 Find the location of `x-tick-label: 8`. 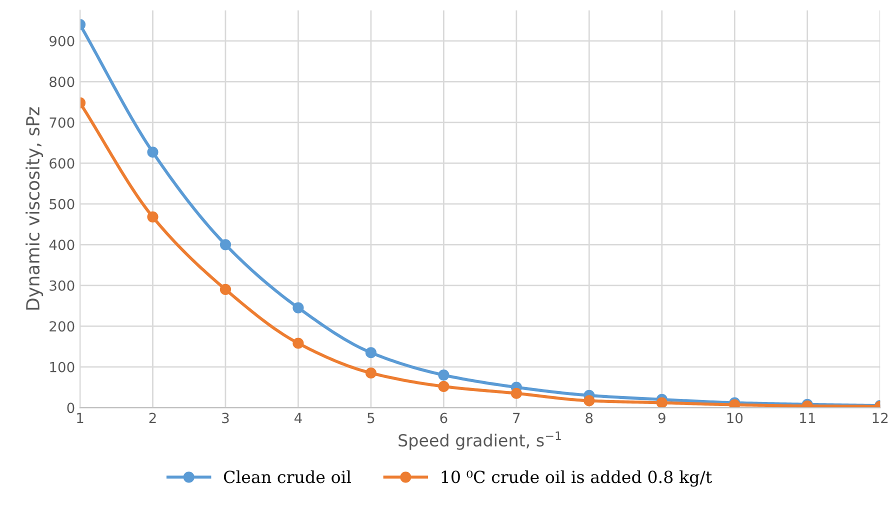

x-tick-label: 8 is located at coordinates (589, 418).